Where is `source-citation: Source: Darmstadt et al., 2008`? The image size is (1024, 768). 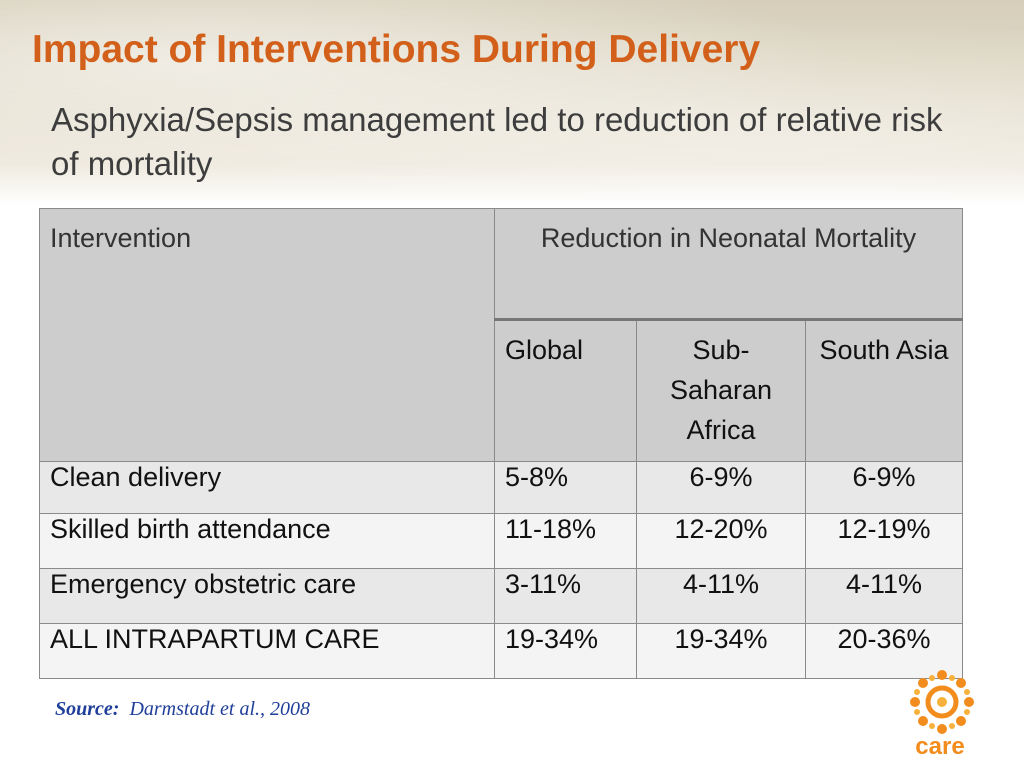
source-citation: Source: Darmstadt et al., 2008 is located at coordinates (182, 709).